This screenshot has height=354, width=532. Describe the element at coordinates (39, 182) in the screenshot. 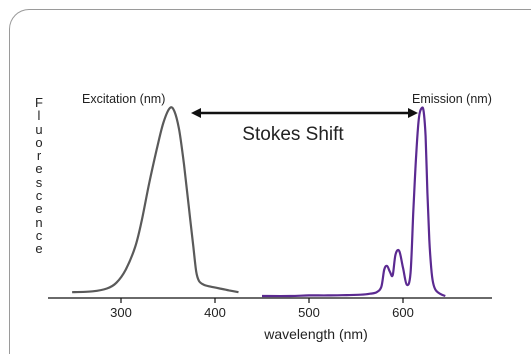

I see `y-axis-title-letter: s` at that location.